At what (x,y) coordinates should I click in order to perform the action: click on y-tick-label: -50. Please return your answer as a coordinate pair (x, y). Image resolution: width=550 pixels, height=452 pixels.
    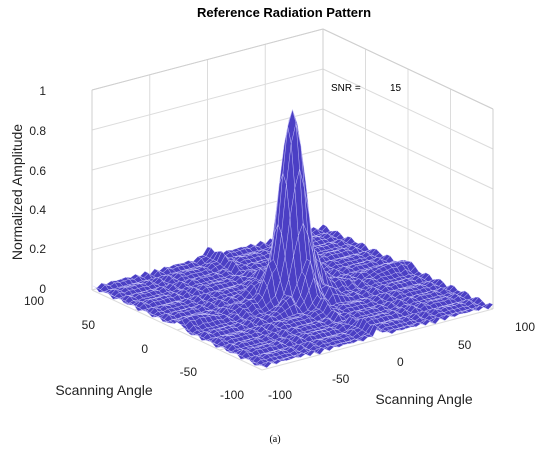
    Looking at the image, I should click on (341, 379).